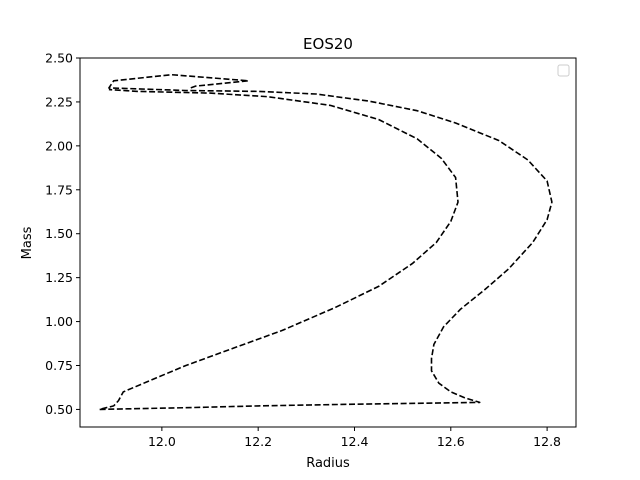  Describe the element at coordinates (547, 441) in the screenshot. I see `x-tick-label: 12.8` at that location.